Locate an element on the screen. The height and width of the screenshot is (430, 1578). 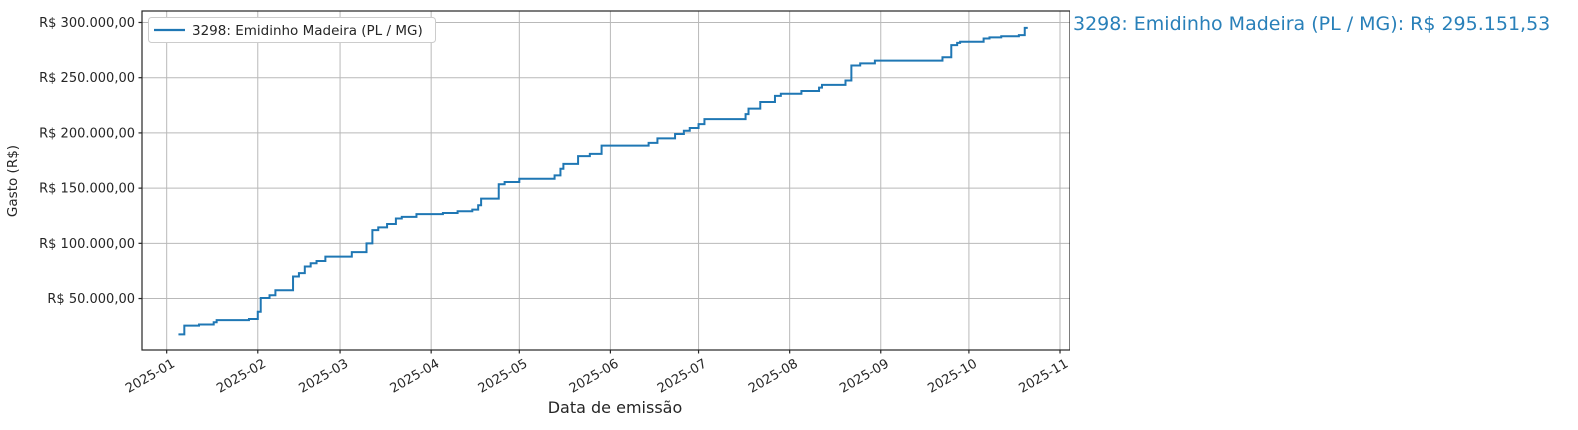
x-tick-label: 2025-11 is located at coordinates (1043, 376).